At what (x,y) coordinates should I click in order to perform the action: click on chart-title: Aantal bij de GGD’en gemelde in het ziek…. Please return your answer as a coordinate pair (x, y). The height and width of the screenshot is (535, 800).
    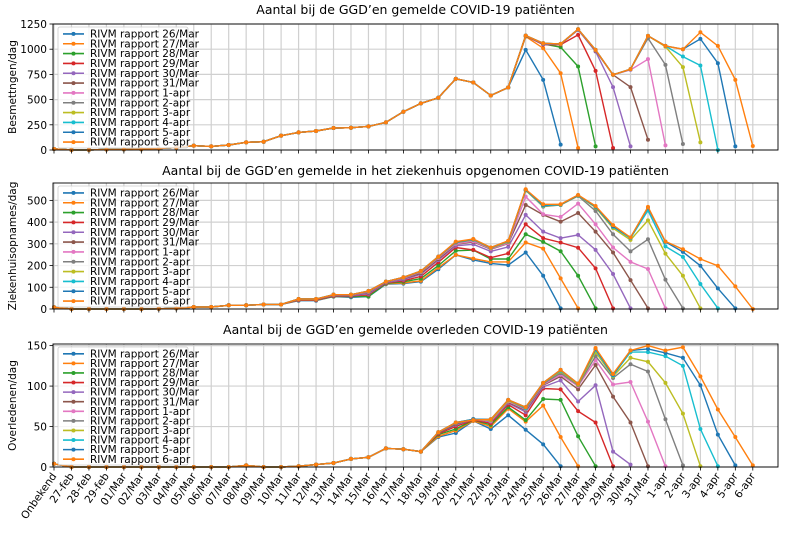
    Looking at the image, I should click on (415, 170).